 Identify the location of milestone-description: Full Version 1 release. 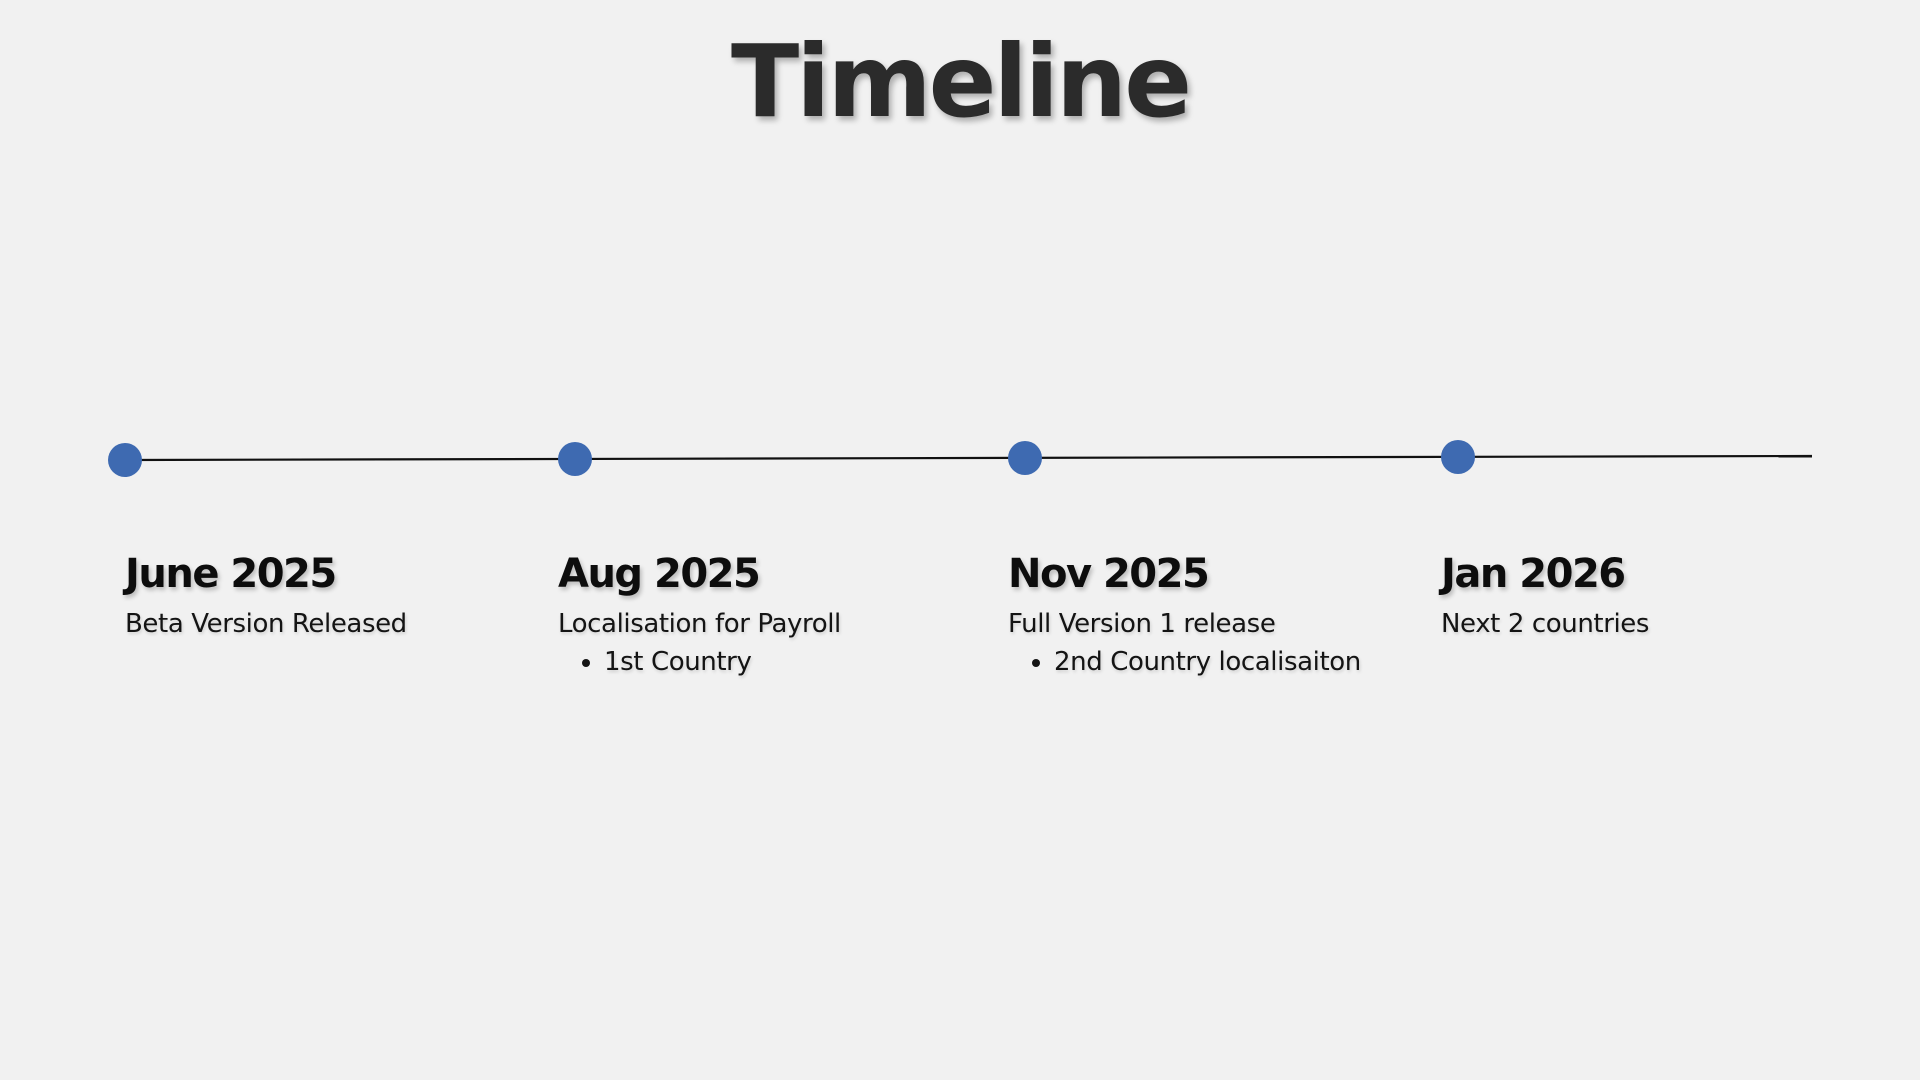
(1142, 624).